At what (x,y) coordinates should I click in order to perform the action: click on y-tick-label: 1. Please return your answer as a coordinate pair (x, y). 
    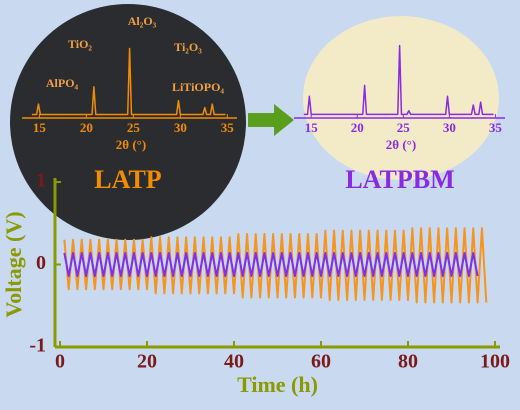
    Looking at the image, I should click on (41, 181).